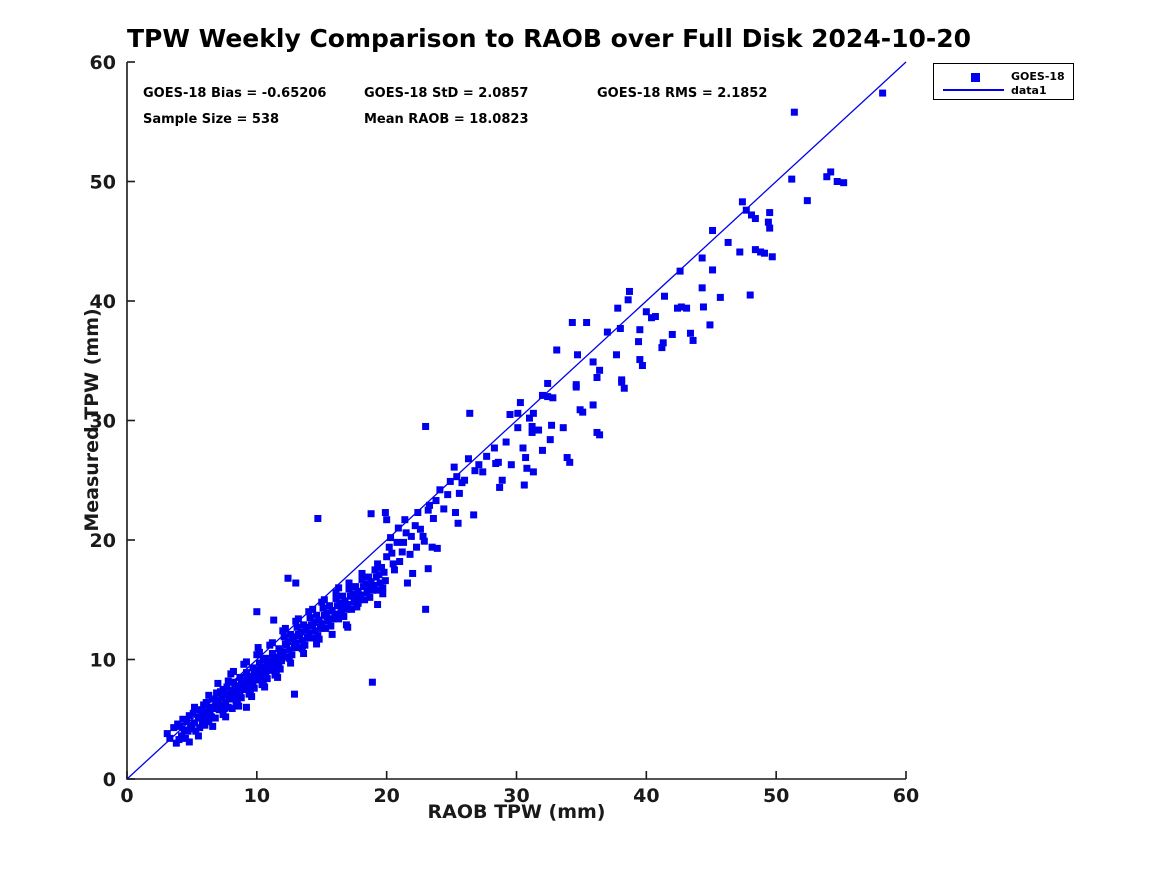  I want to click on legend-label-goes18: GOES-18, so click(1038, 76).